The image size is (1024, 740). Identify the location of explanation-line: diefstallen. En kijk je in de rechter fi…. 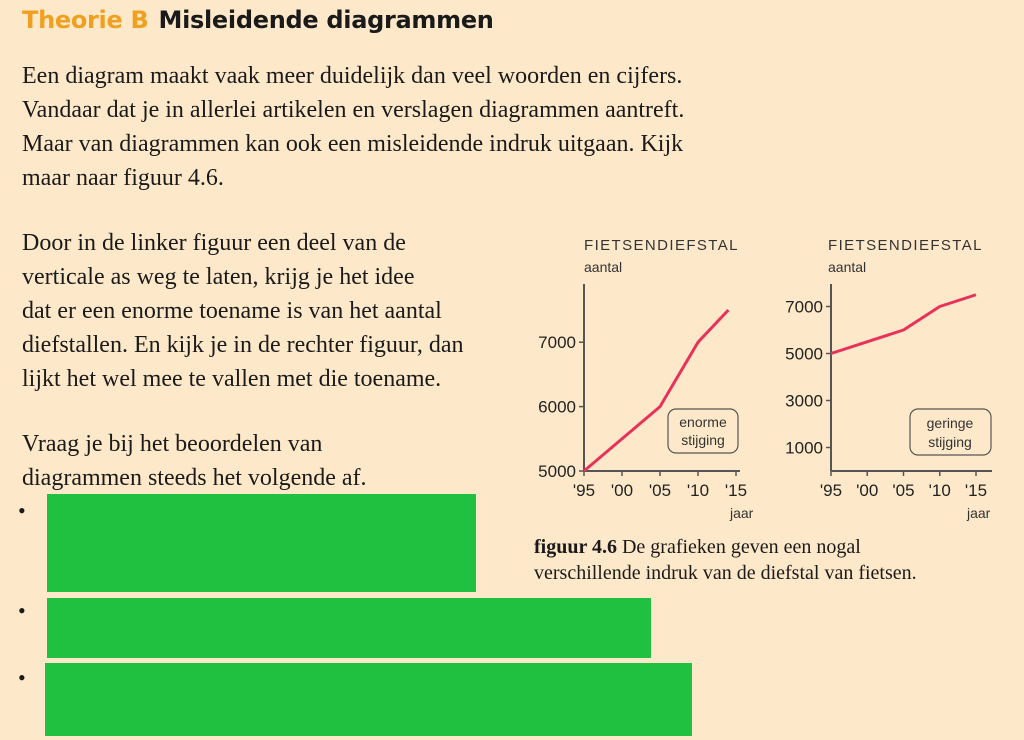
(243, 345).